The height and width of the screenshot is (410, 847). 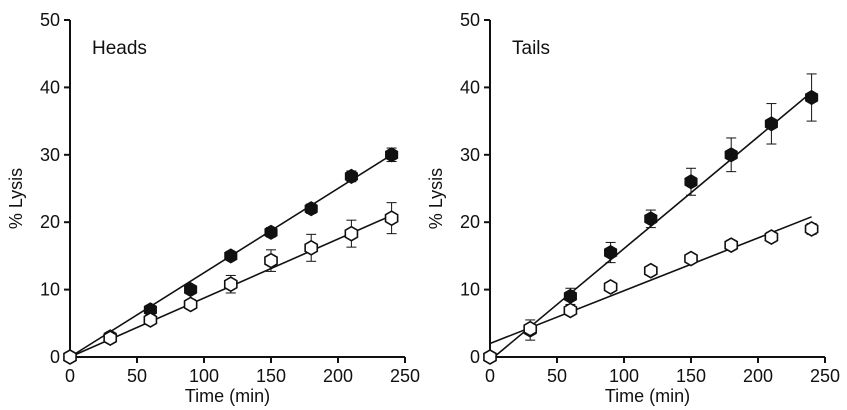 I want to click on heads-y-tick-label: 40, so click(x=50, y=87).